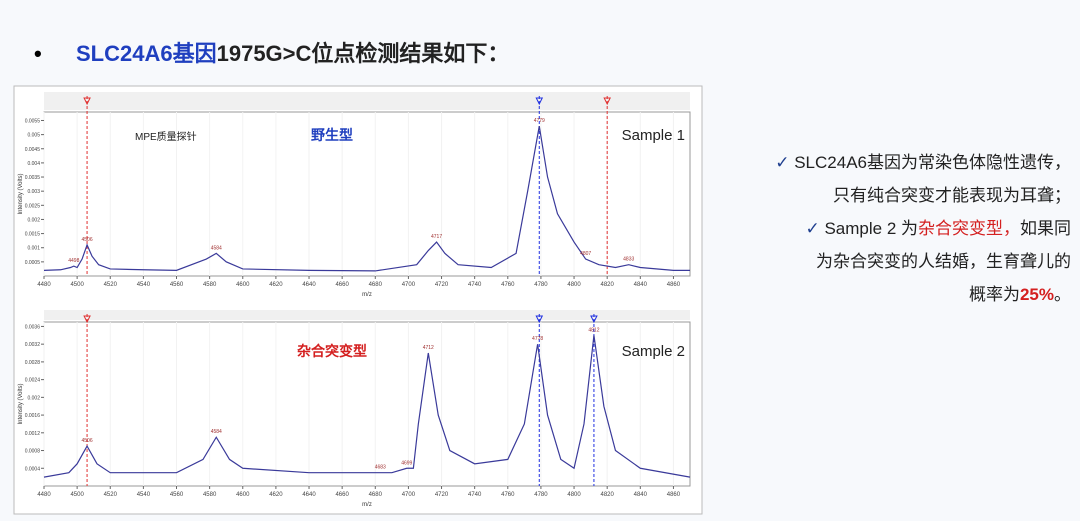 The width and height of the screenshot is (1080, 521). Describe the element at coordinates (943, 261) in the screenshot. I see `note-text: 为杂合突变的人结婚，生育聋儿的` at that location.